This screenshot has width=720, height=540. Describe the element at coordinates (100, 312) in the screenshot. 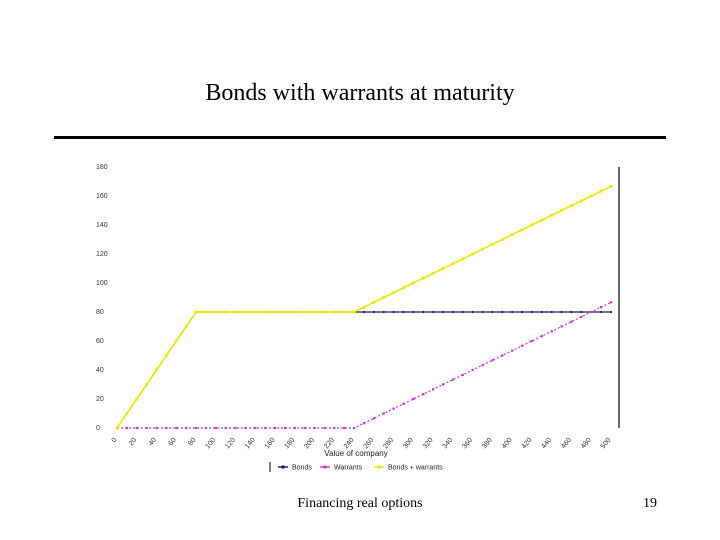

I see `y-tick-label: 80` at that location.